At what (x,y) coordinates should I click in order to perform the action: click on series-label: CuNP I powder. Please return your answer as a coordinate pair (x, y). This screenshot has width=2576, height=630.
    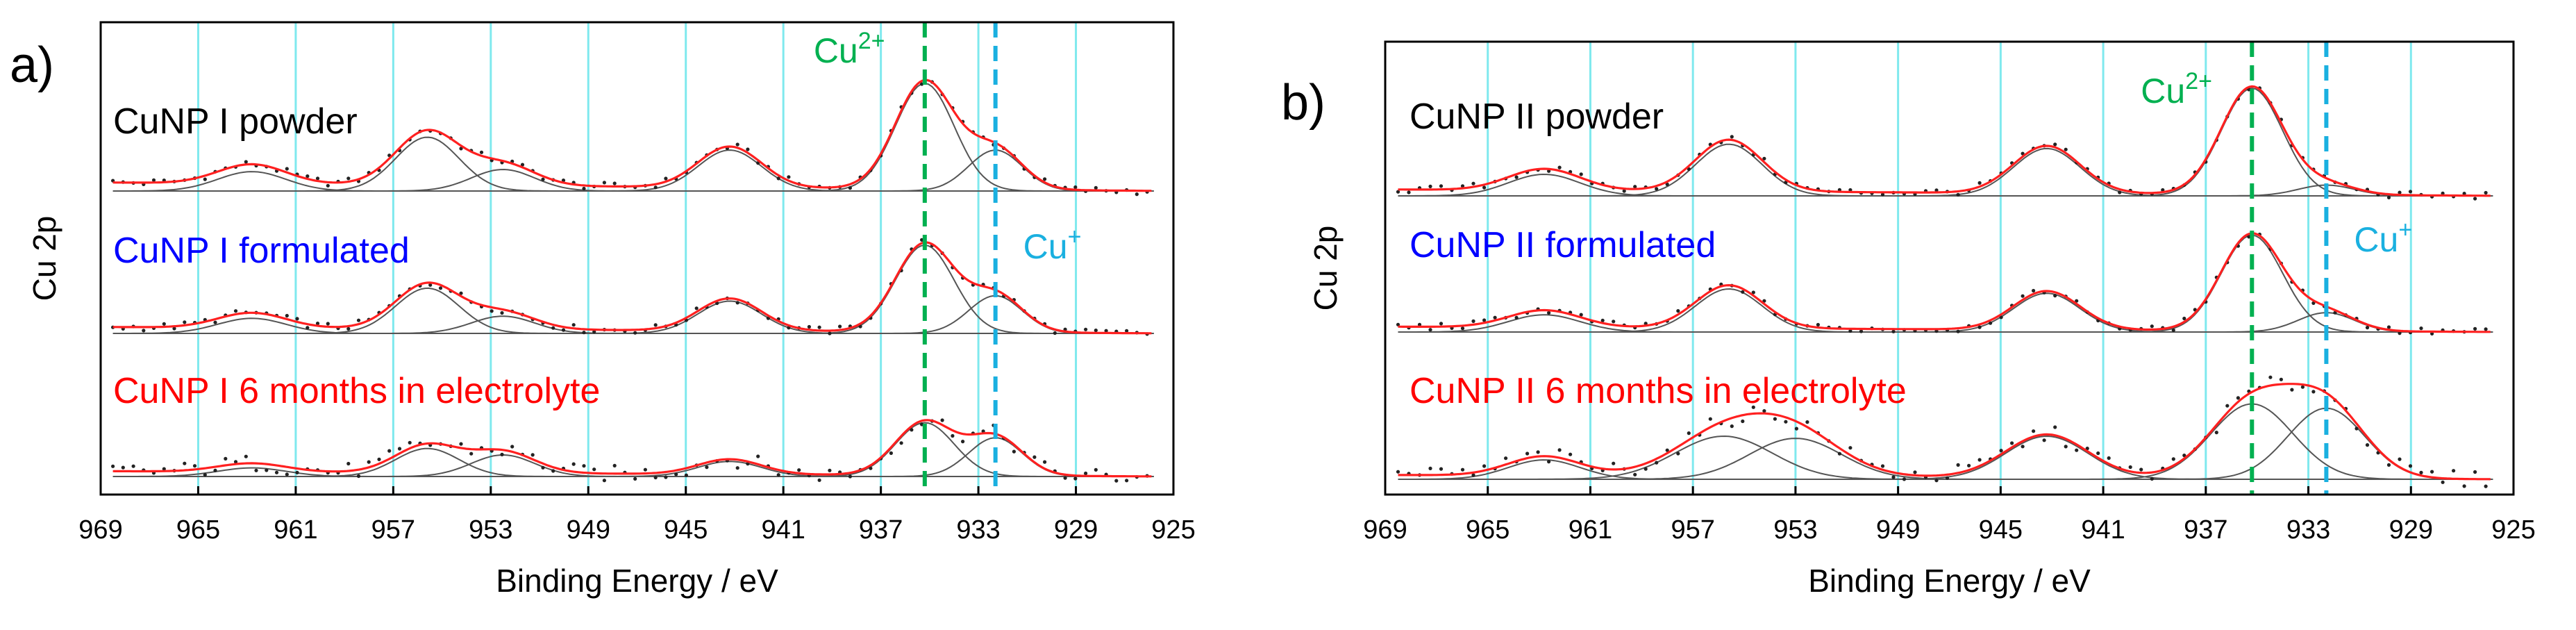
    Looking at the image, I should click on (235, 121).